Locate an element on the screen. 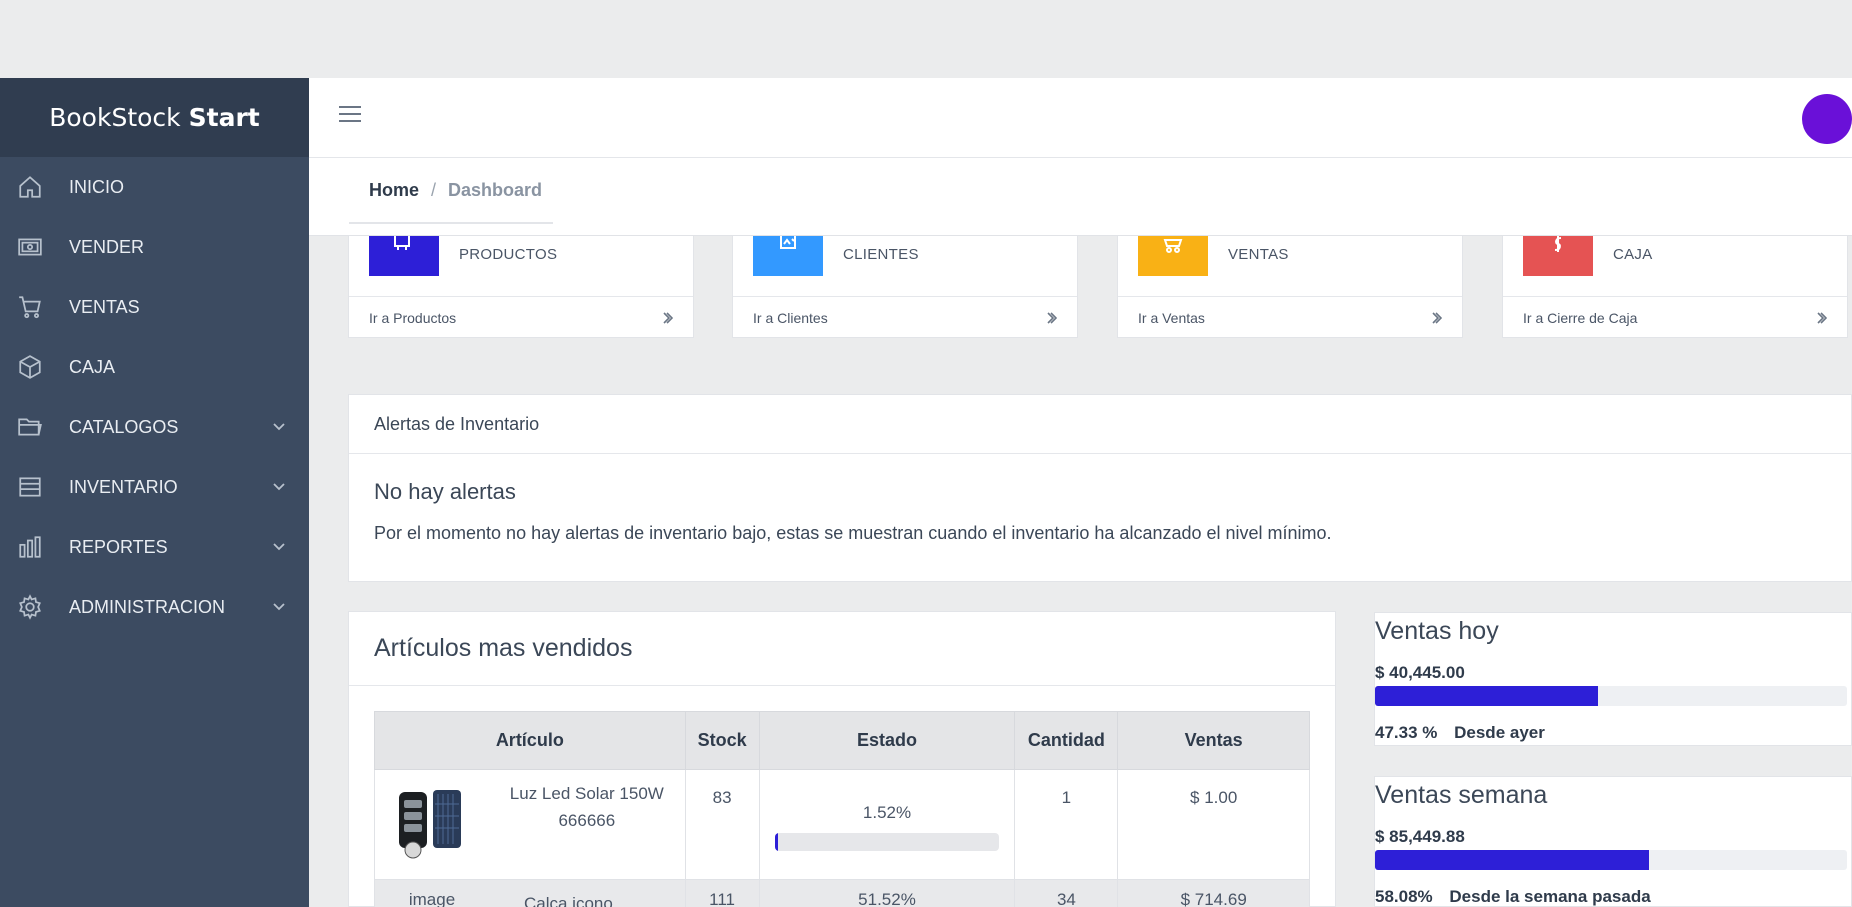 The width and height of the screenshot is (1852, 907). sidebar-item-label: VENDER is located at coordinates (107, 246).